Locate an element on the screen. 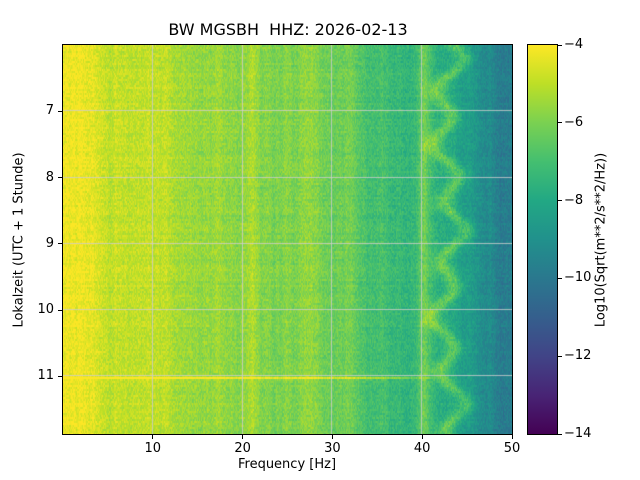 The height and width of the screenshot is (480, 640). y-tick-label: 8 is located at coordinates (49, 177).